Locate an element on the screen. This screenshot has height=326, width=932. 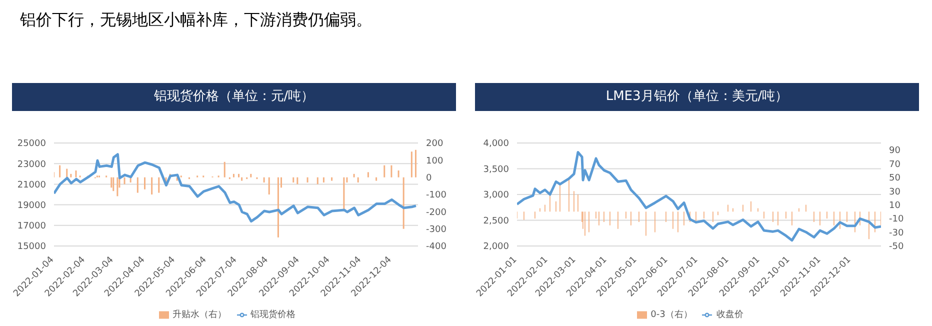
y-tick-label: 3,500 is located at coordinates (496, 169).